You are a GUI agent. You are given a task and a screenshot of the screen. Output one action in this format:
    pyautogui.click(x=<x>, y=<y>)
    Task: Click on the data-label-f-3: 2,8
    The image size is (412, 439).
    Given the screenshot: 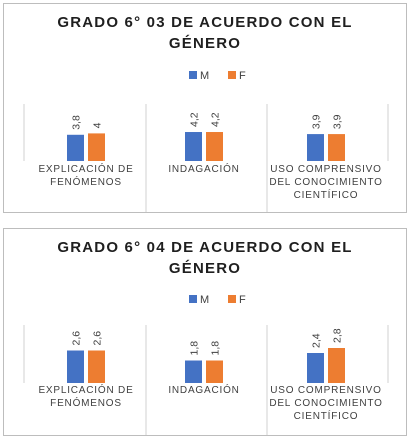 What is the action you would take?
    pyautogui.click(x=338, y=335)
    